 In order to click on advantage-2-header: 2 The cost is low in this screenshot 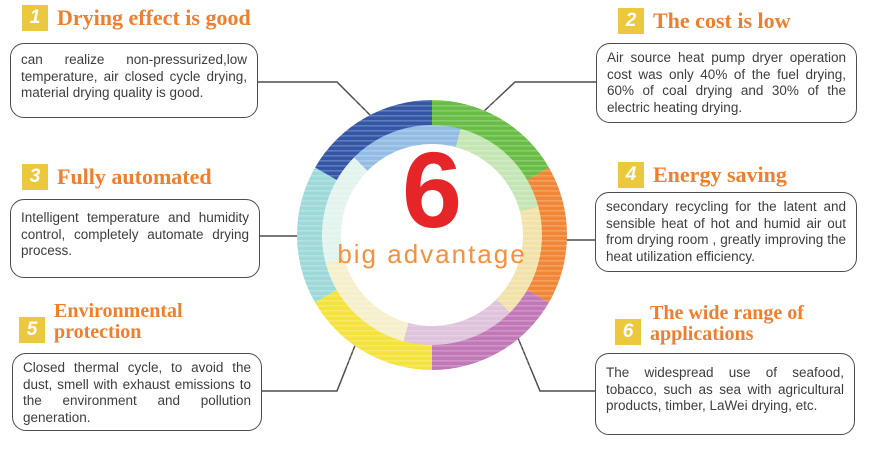, I will do `click(704, 21)`.